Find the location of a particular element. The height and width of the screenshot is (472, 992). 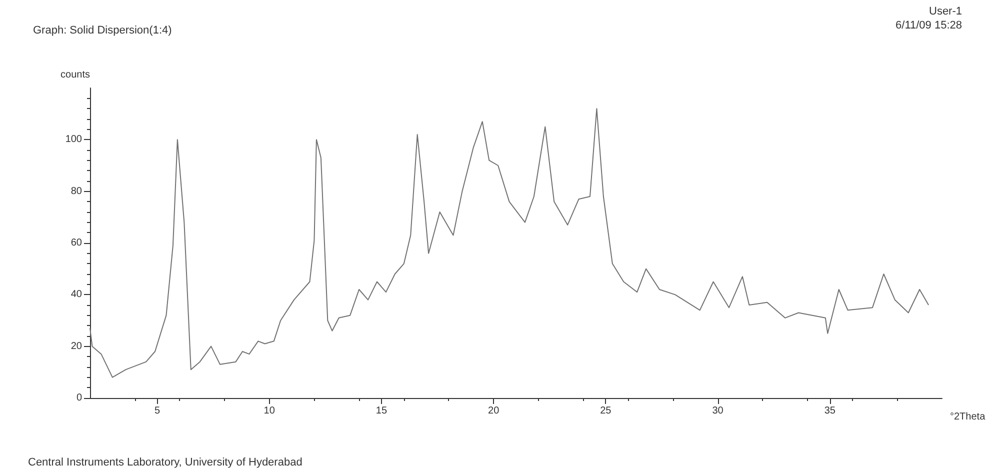

x-tick-label: 35 is located at coordinates (830, 411).